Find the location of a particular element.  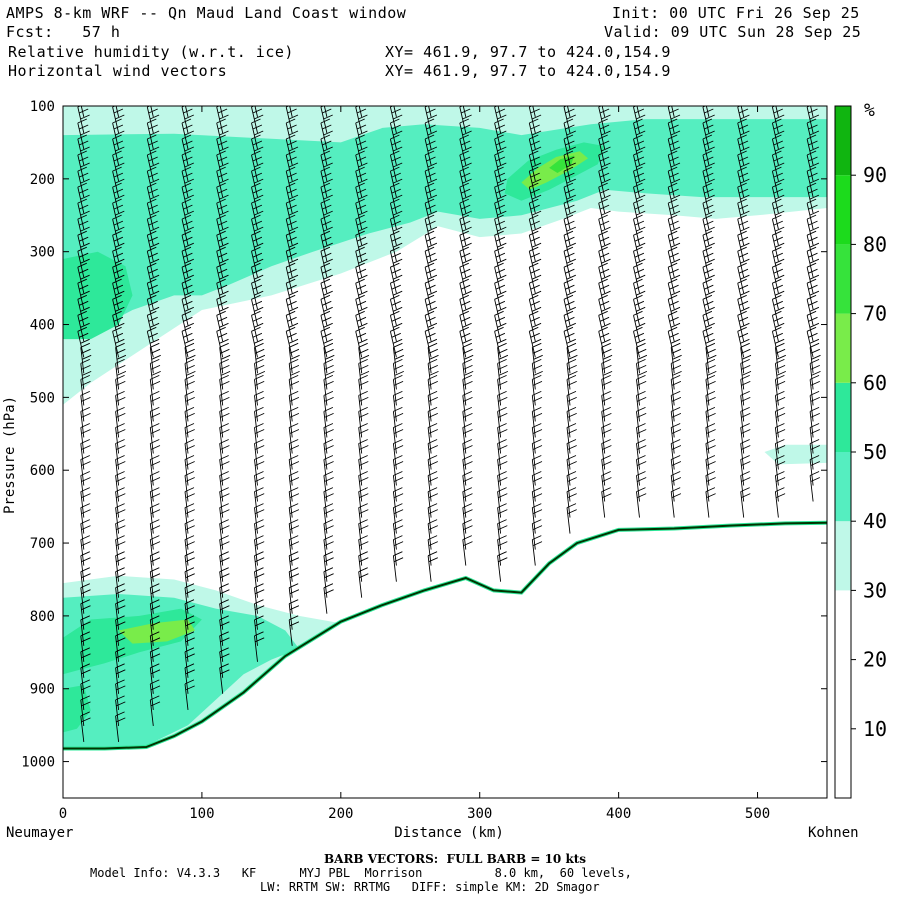

x-tick-label: 300 is located at coordinates (479, 814).